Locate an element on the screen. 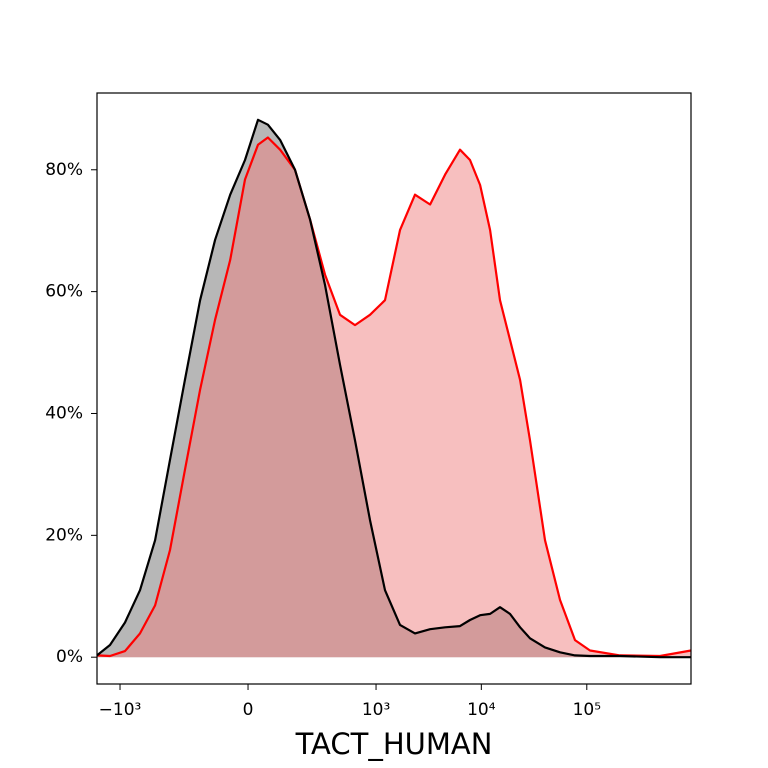  y-tick-label: 0% is located at coordinates (69, 657).